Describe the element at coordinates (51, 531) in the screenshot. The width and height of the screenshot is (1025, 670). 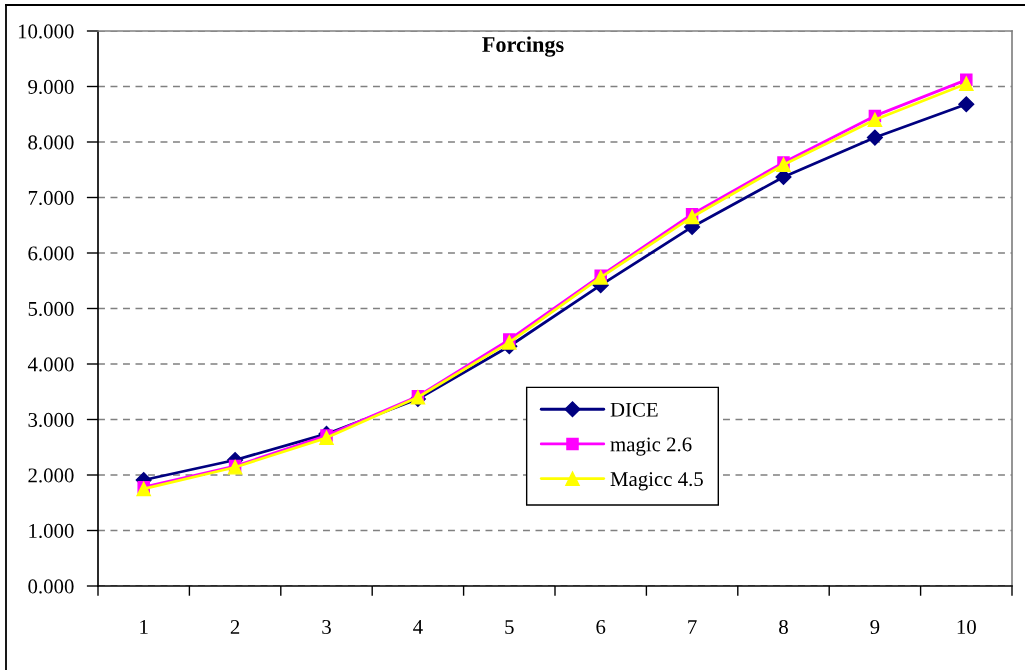
I see `y-tick-label: 1.000` at that location.